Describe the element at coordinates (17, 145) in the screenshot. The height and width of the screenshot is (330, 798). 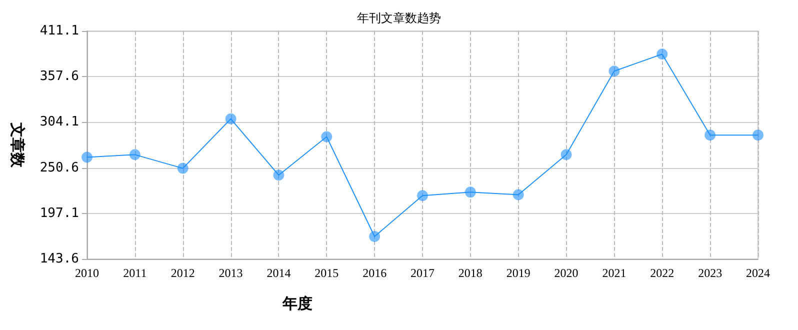
I see `y-axis-title: 文章数` at that location.